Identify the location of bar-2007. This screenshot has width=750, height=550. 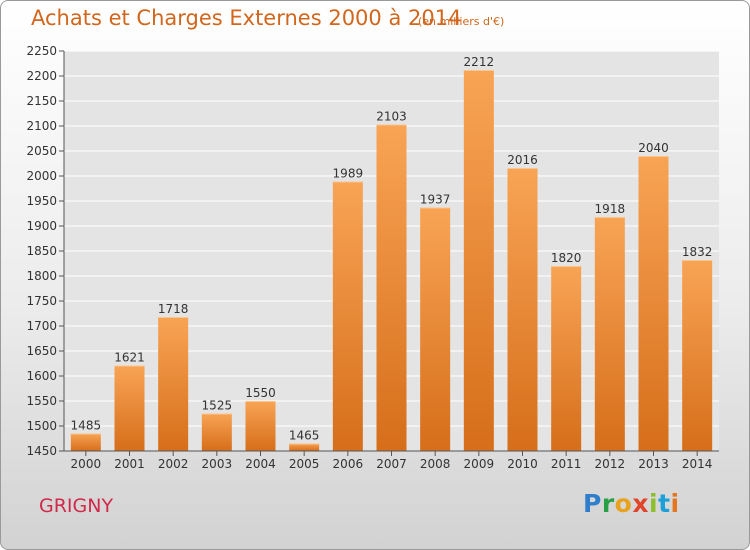
(391, 287).